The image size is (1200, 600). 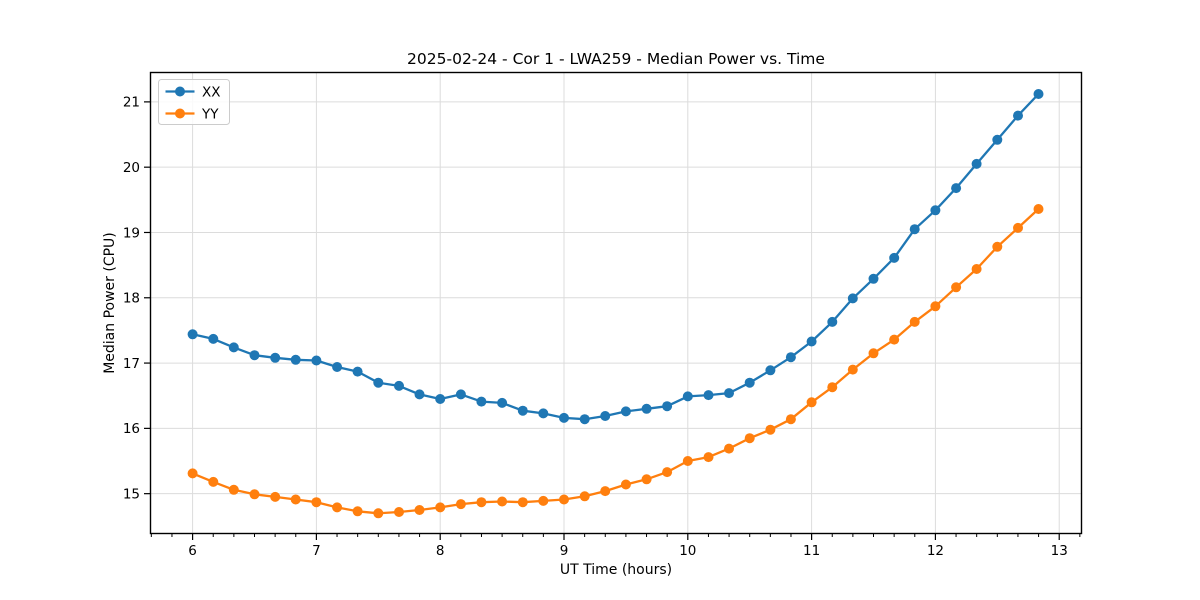 What do you see at coordinates (180, 102) in the screenshot?
I see `legend-samples` at bounding box center [180, 102].